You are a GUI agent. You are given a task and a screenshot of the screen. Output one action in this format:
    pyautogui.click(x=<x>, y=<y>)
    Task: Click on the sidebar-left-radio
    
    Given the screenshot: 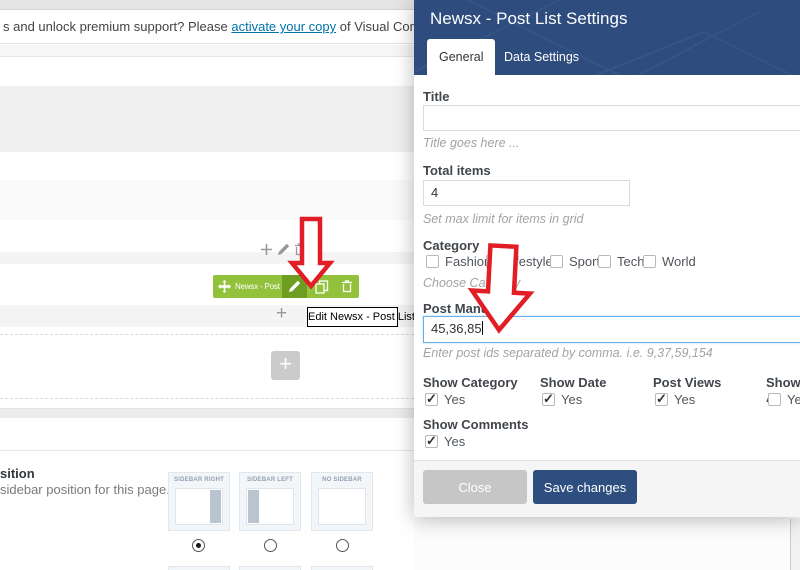 What is the action you would take?
    pyautogui.click(x=270, y=545)
    